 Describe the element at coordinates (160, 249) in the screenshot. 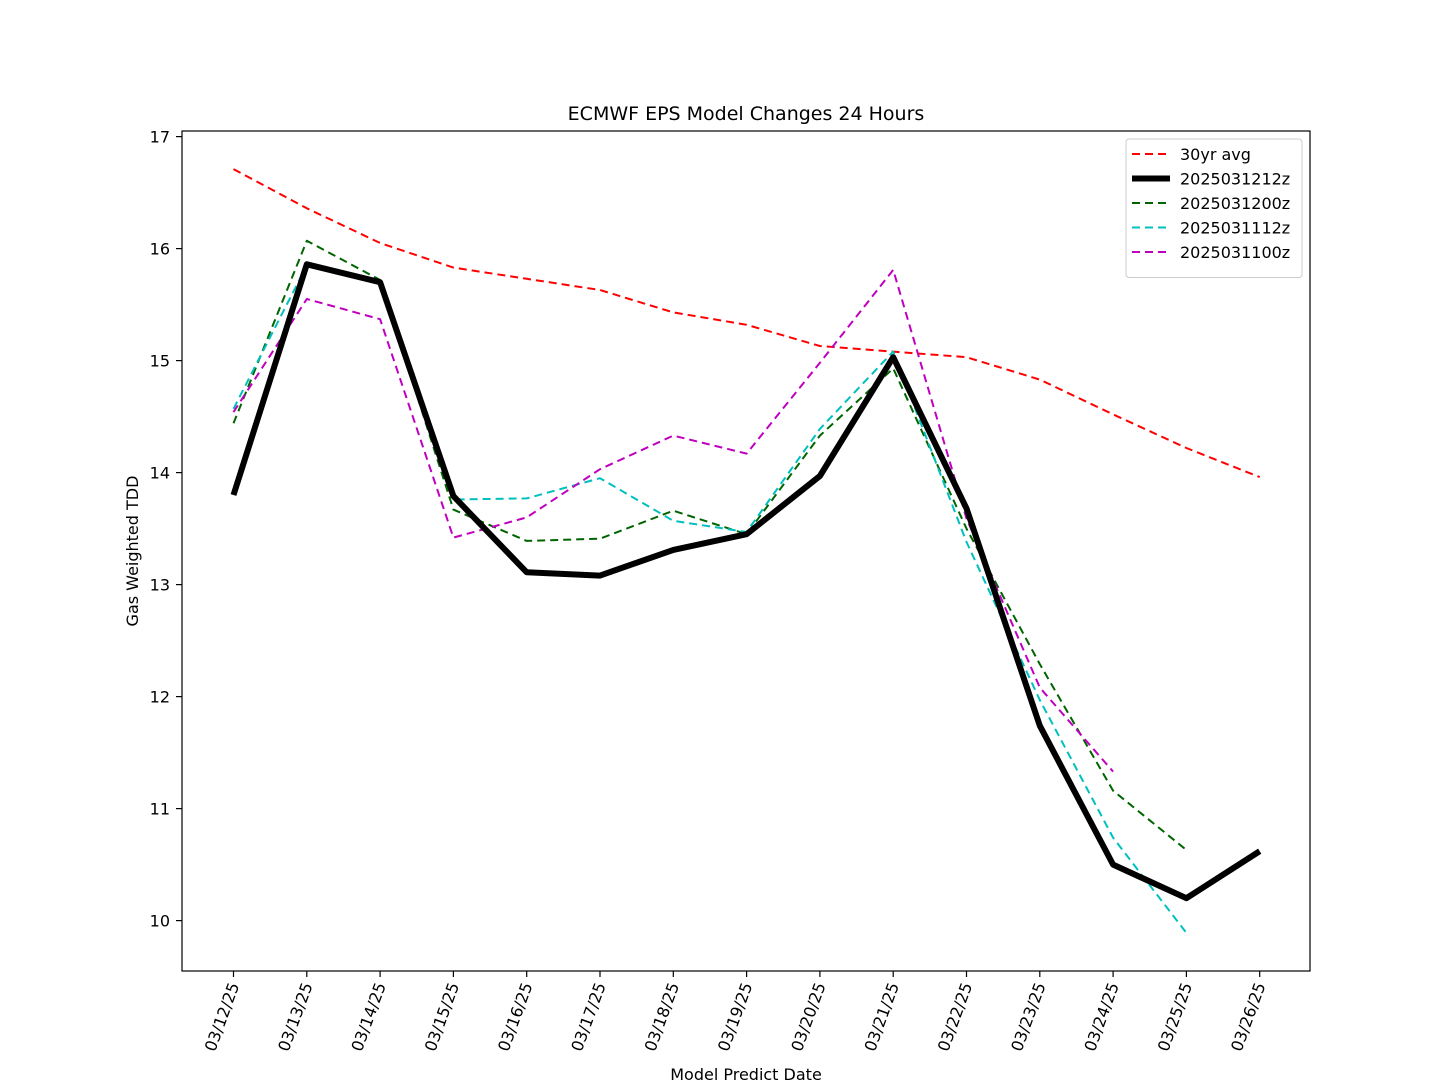

I see `y-tick-label: 16` at that location.